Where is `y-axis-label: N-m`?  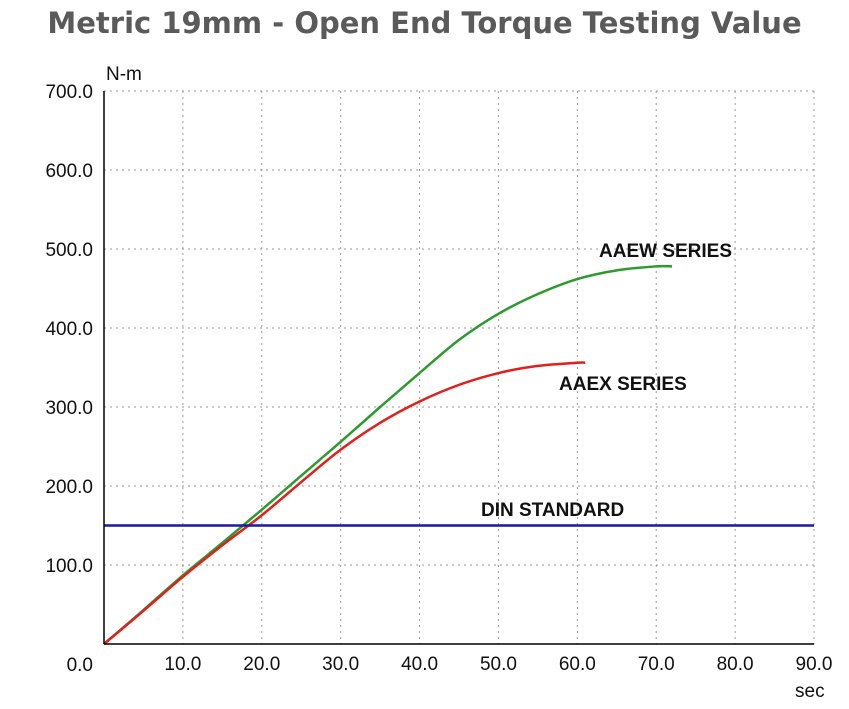
y-axis-label: N-m is located at coordinates (124, 74).